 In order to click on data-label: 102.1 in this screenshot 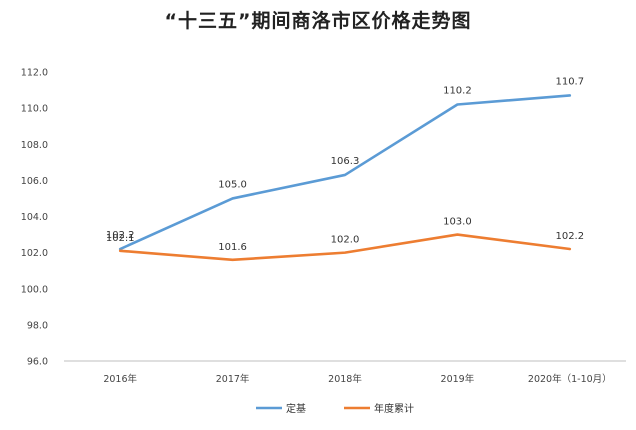, I will do `click(120, 238)`.